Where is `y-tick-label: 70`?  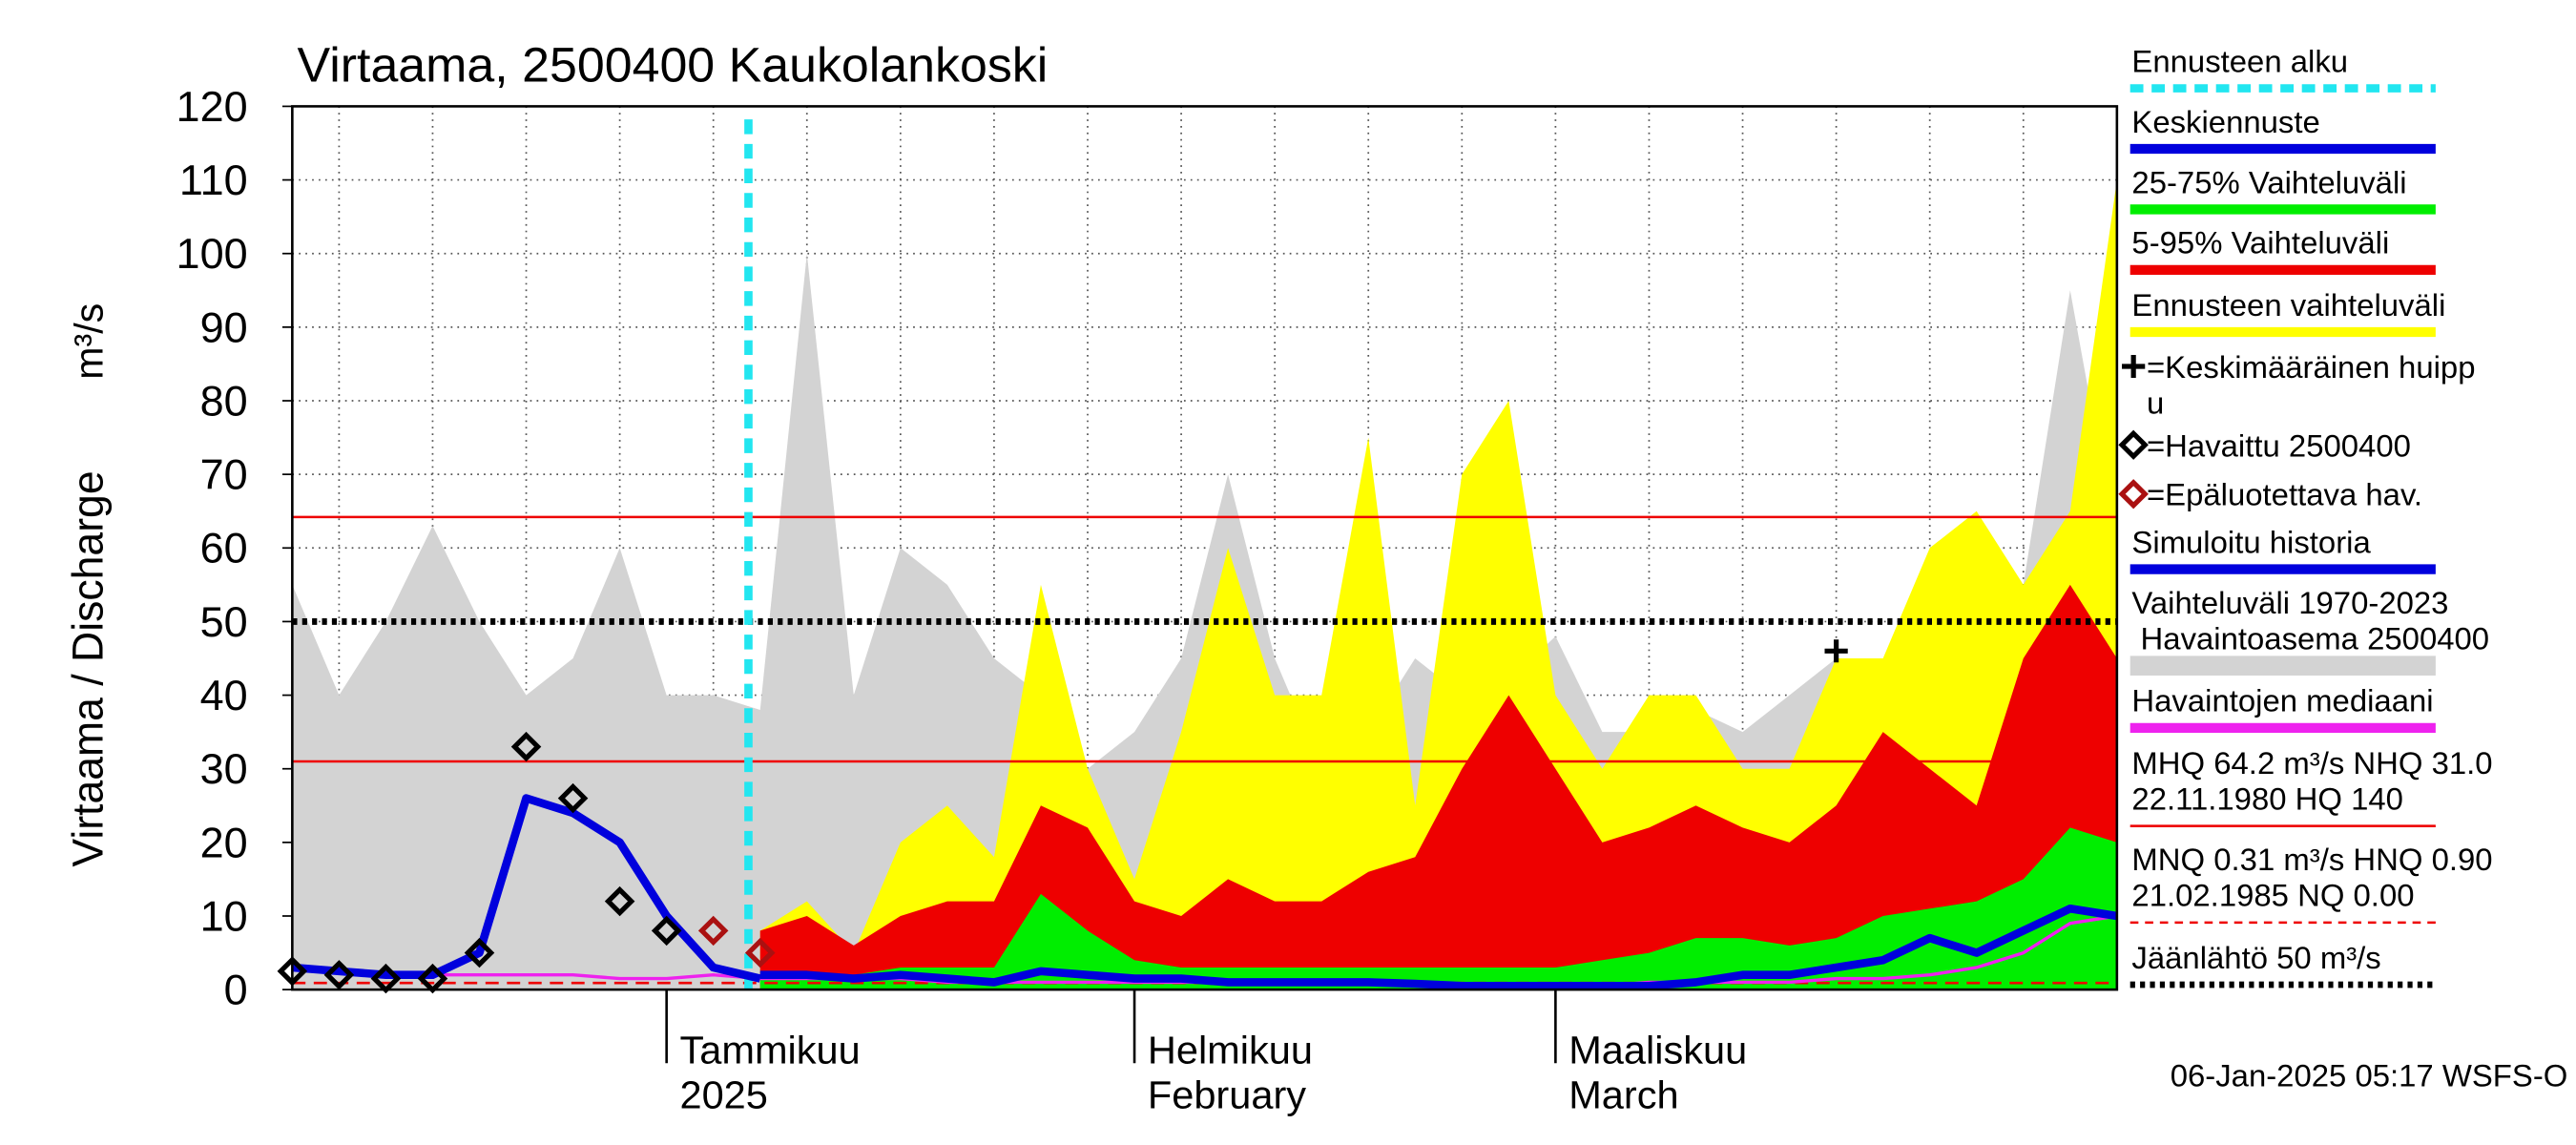 y-tick-label: 70 is located at coordinates (224, 475).